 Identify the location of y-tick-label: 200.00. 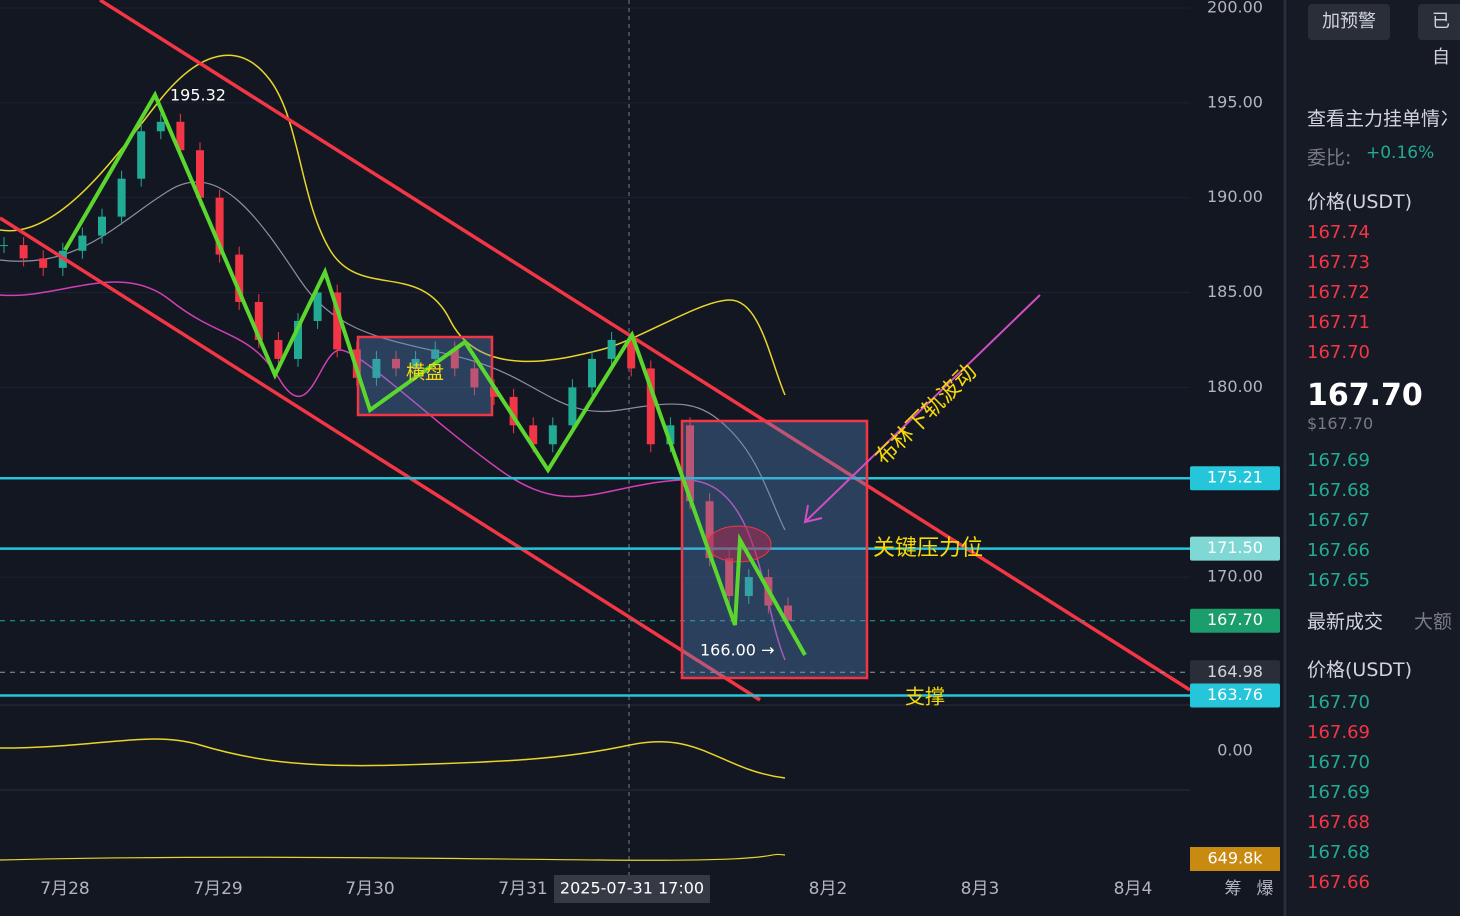
(1235, 8).